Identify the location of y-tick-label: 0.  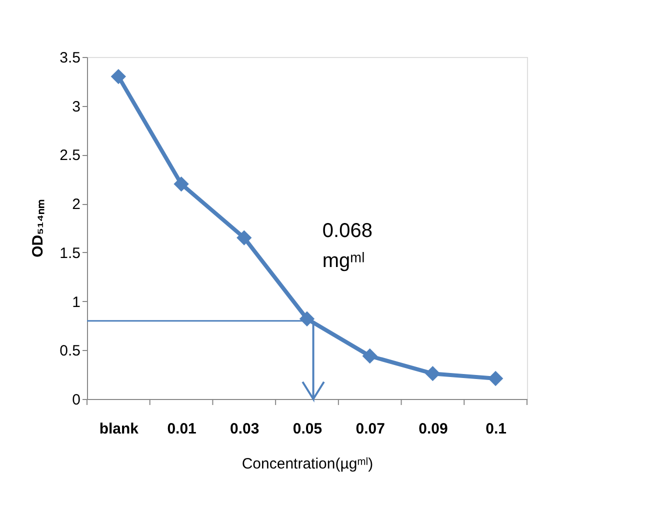
(76, 400).